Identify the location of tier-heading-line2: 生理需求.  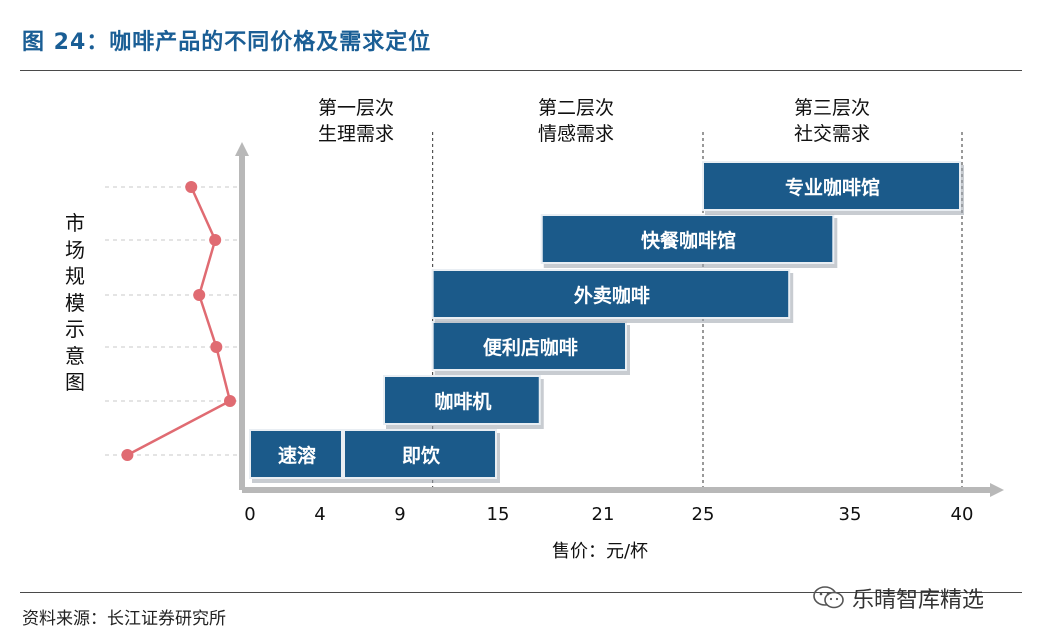
(356, 134).